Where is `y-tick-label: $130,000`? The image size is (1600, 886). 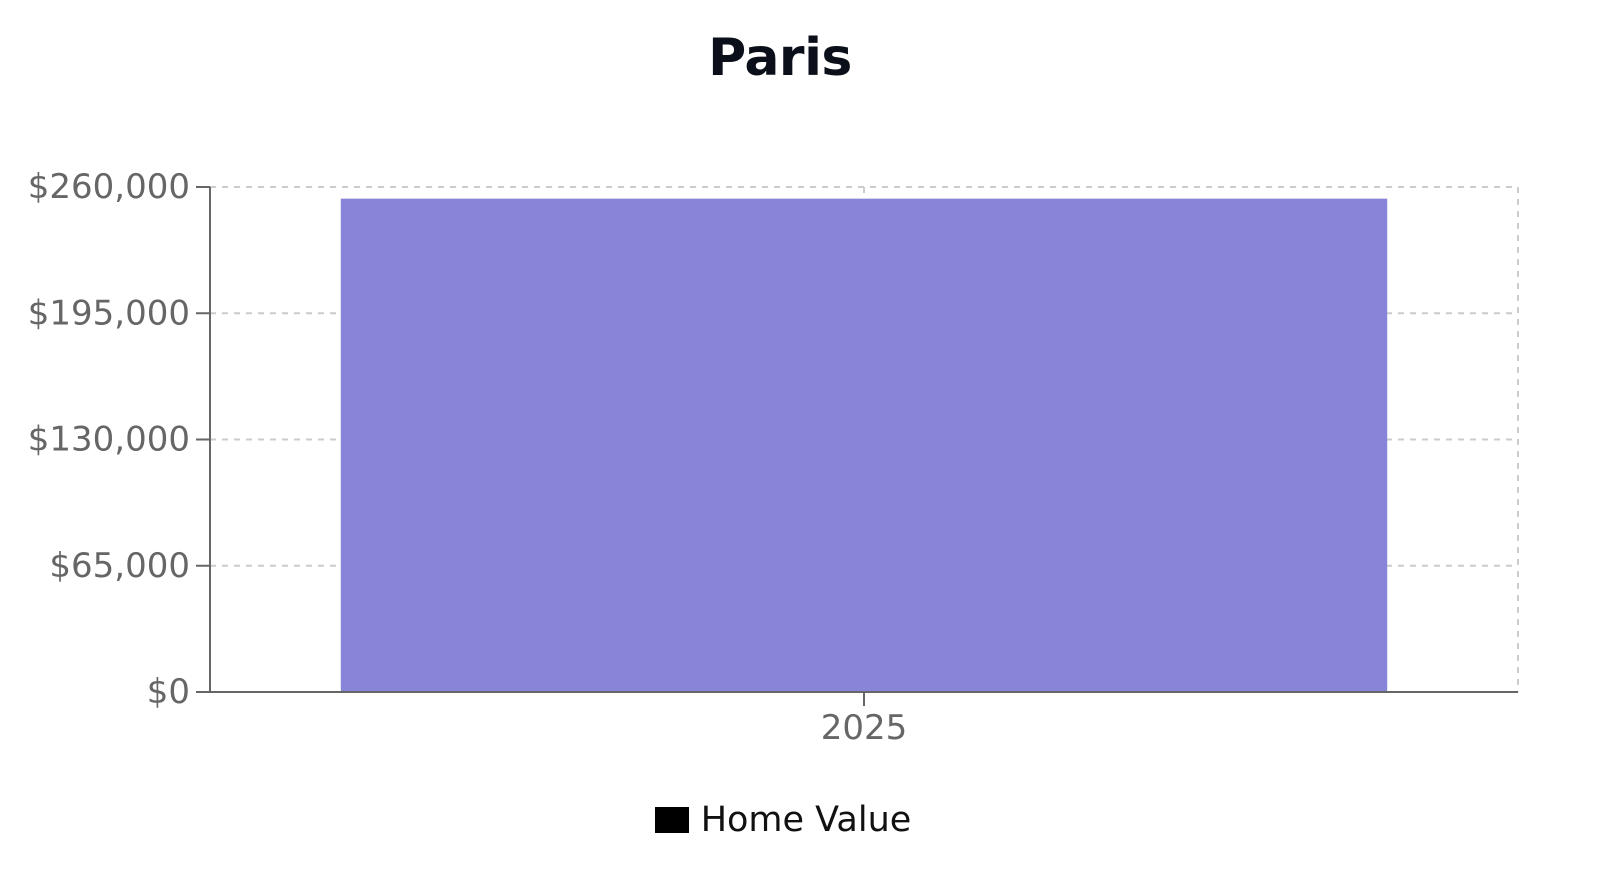 y-tick-label: $130,000 is located at coordinates (109, 440).